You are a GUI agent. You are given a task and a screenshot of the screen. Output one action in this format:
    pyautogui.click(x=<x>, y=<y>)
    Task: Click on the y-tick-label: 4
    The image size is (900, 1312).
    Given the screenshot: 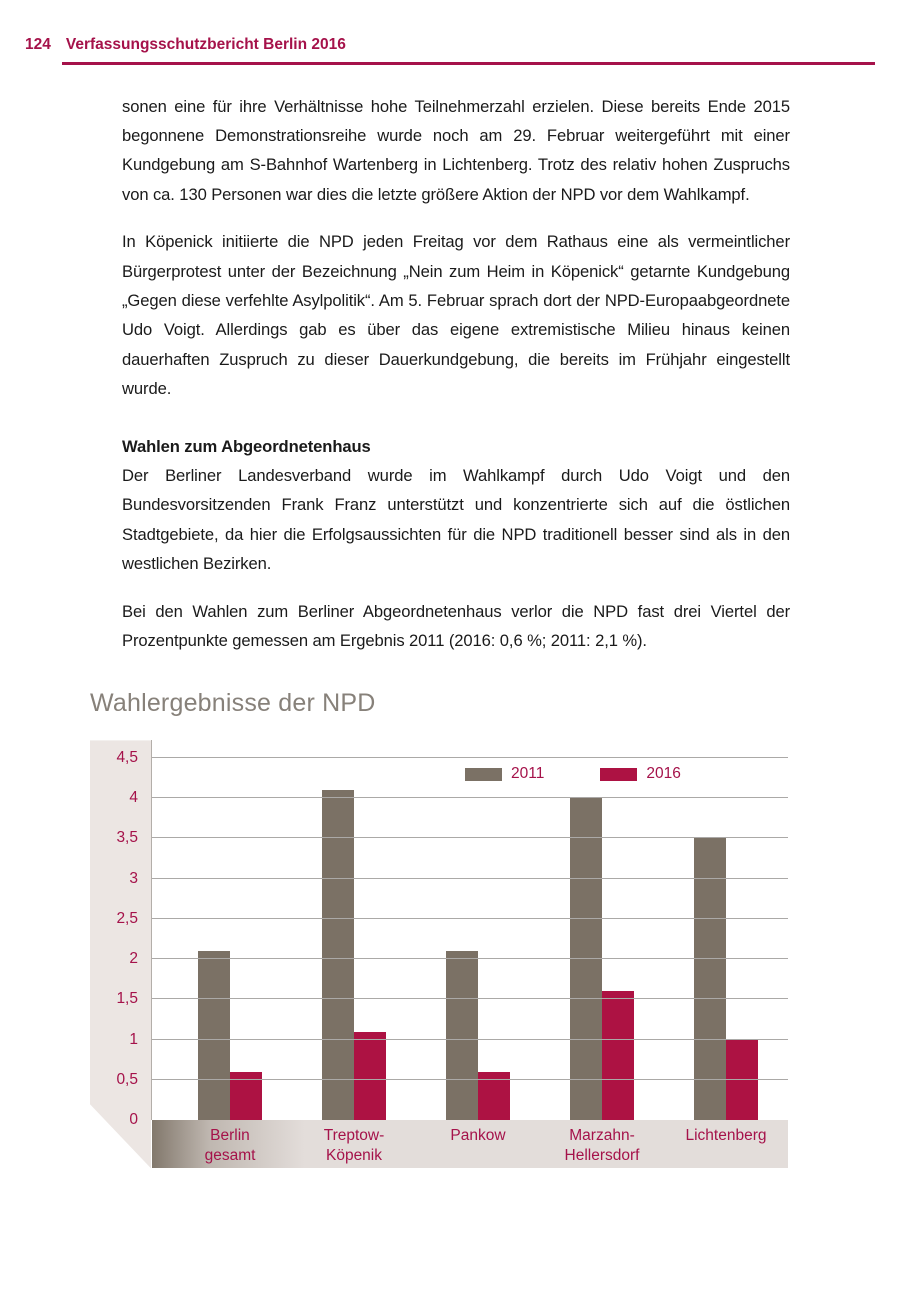 What is the action you would take?
    pyautogui.click(x=133, y=798)
    